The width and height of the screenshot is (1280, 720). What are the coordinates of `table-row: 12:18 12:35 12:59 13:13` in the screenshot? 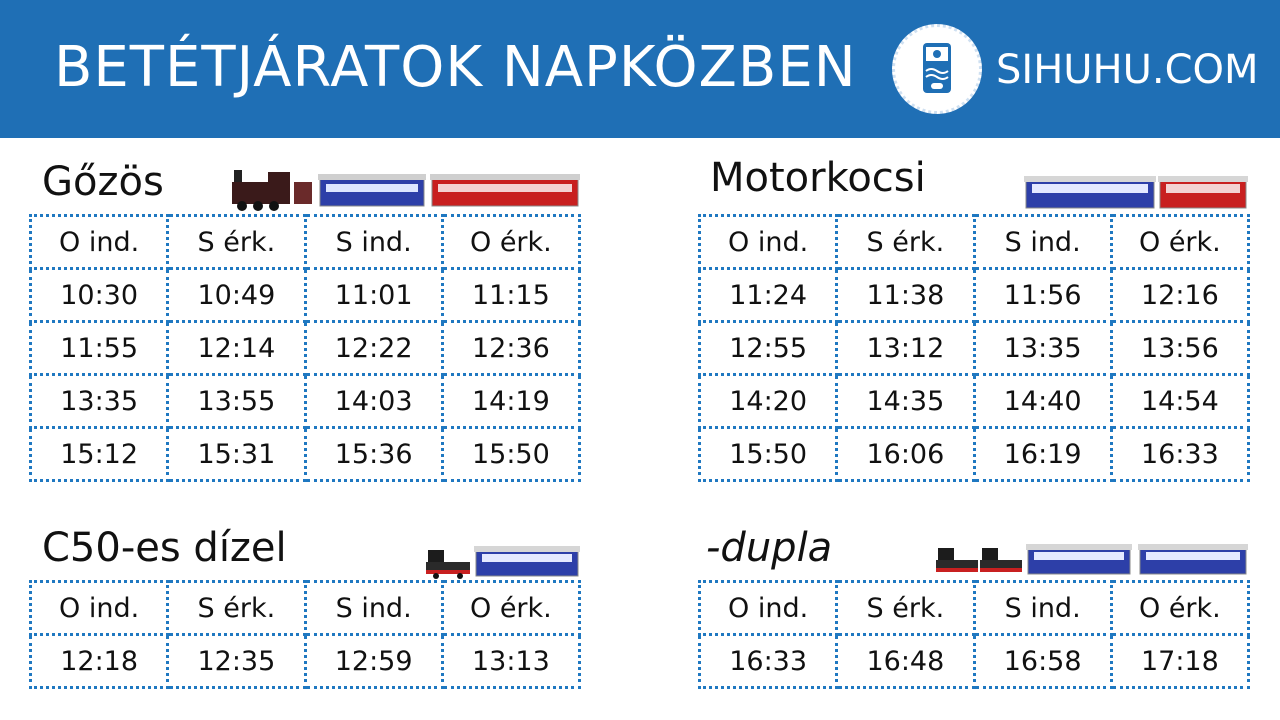 It's located at (305, 661).